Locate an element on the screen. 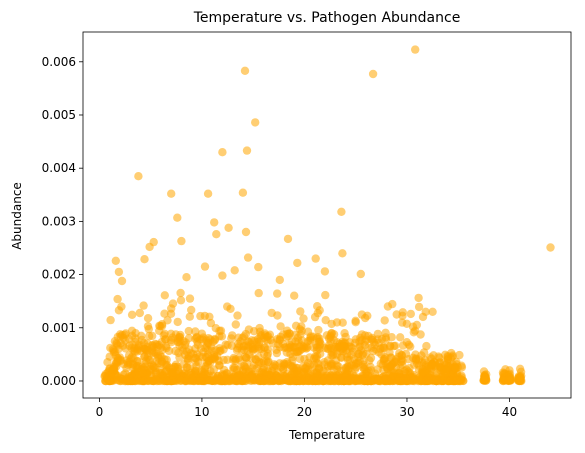 Image resolution: width=585 pixels, height=453 pixels. y-tick-label: 0.005 is located at coordinates (59, 115).